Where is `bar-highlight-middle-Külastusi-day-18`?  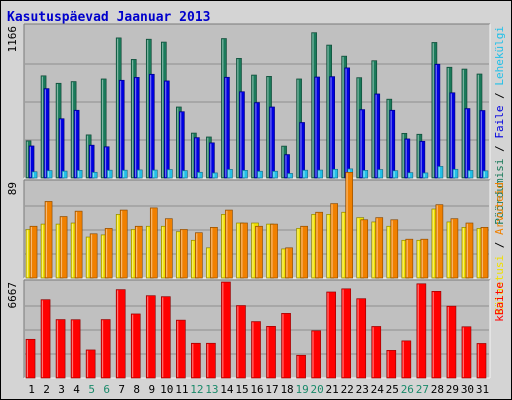 bar-highlight-middle-Külastusi-day-18 is located at coordinates (283, 263).